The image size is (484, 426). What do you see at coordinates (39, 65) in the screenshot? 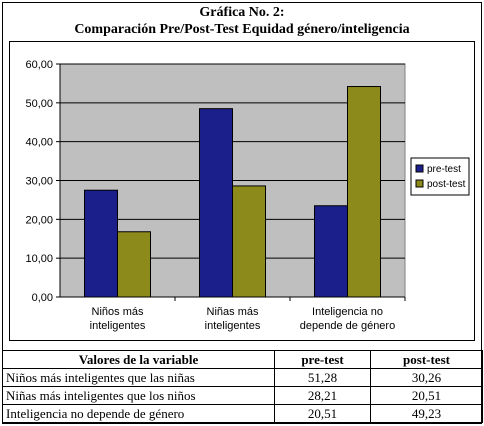
I see `y-tick-label: 60,00` at bounding box center [39, 65].